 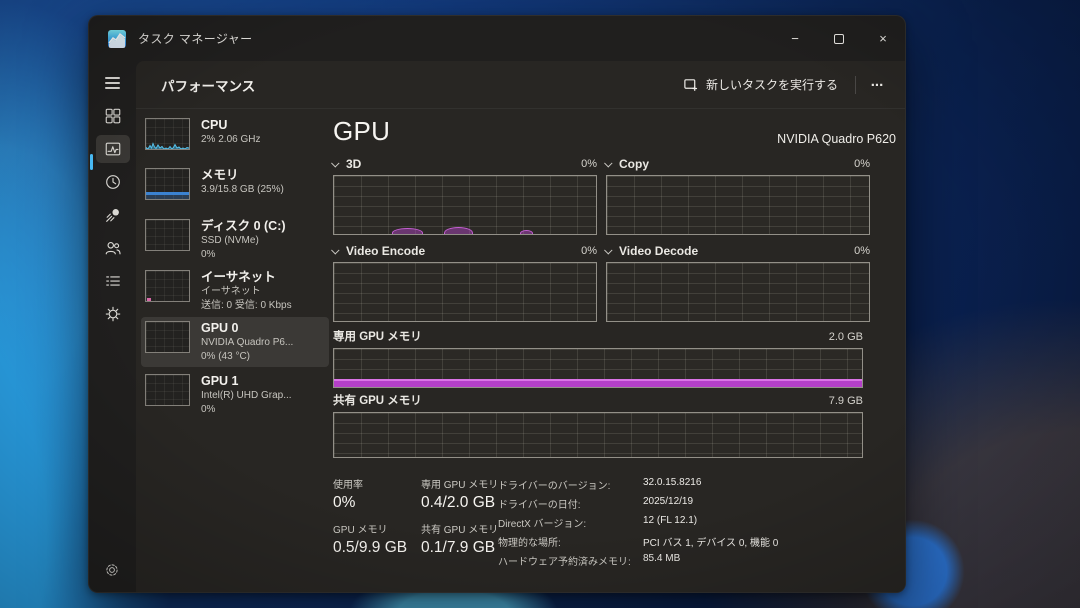 What do you see at coordinates (497, 38) in the screenshot?
I see `titlebar: タスク マネージャー − ×` at bounding box center [497, 38].